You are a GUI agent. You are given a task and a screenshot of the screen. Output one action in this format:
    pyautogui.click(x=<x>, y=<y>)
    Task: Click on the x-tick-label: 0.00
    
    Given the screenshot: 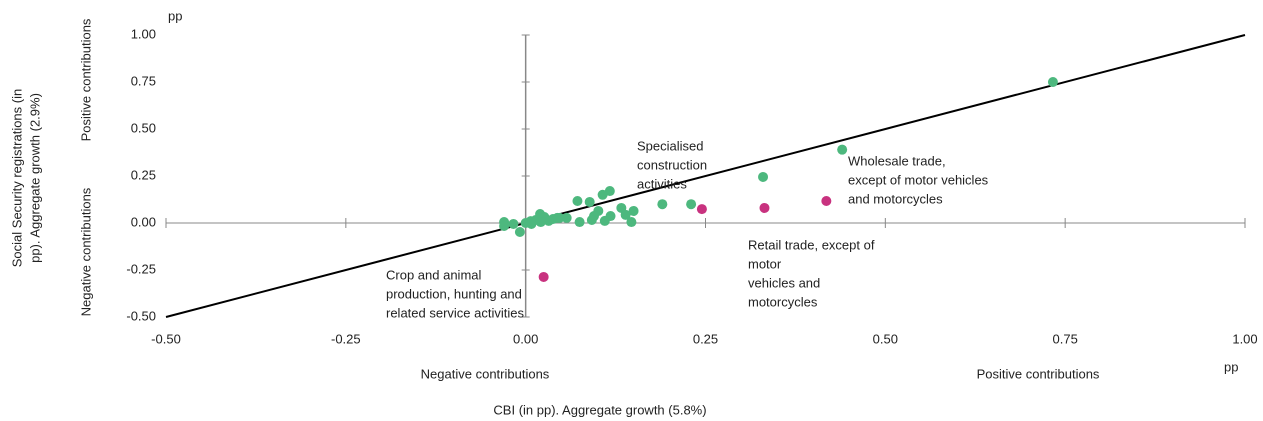 What is the action you would take?
    pyautogui.click(x=525, y=338)
    